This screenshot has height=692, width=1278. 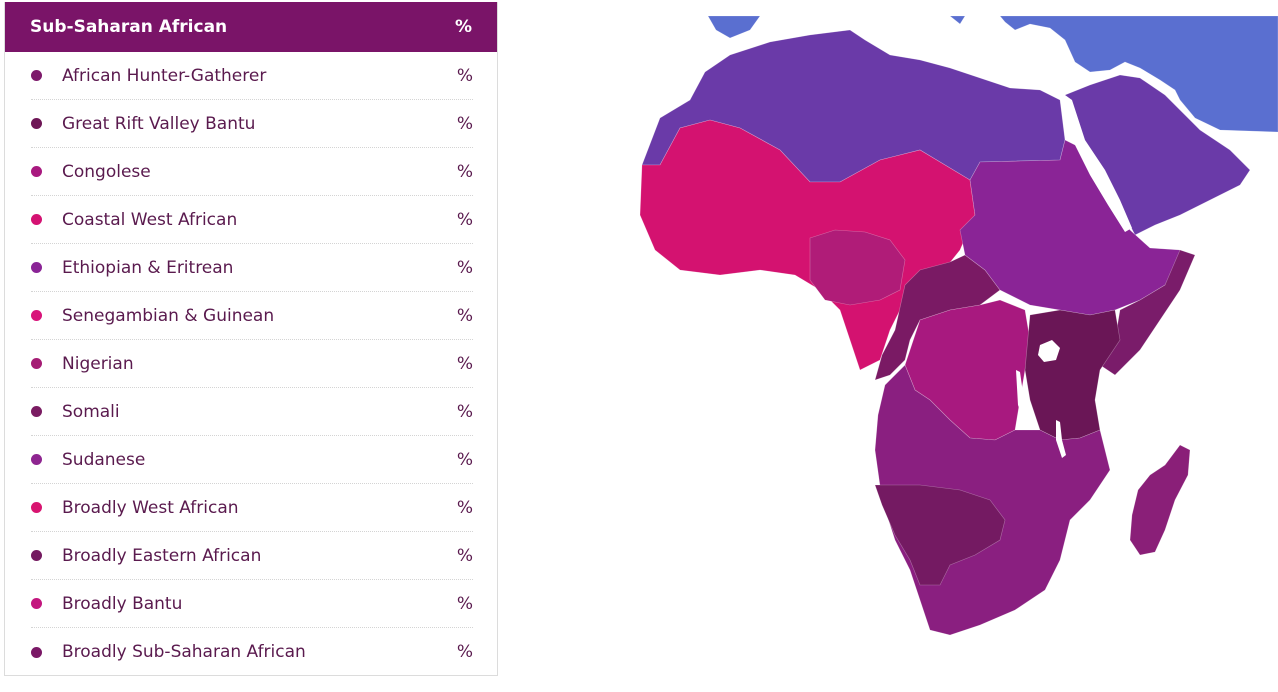 I want to click on ancestry-label: Congolese, so click(x=106, y=171).